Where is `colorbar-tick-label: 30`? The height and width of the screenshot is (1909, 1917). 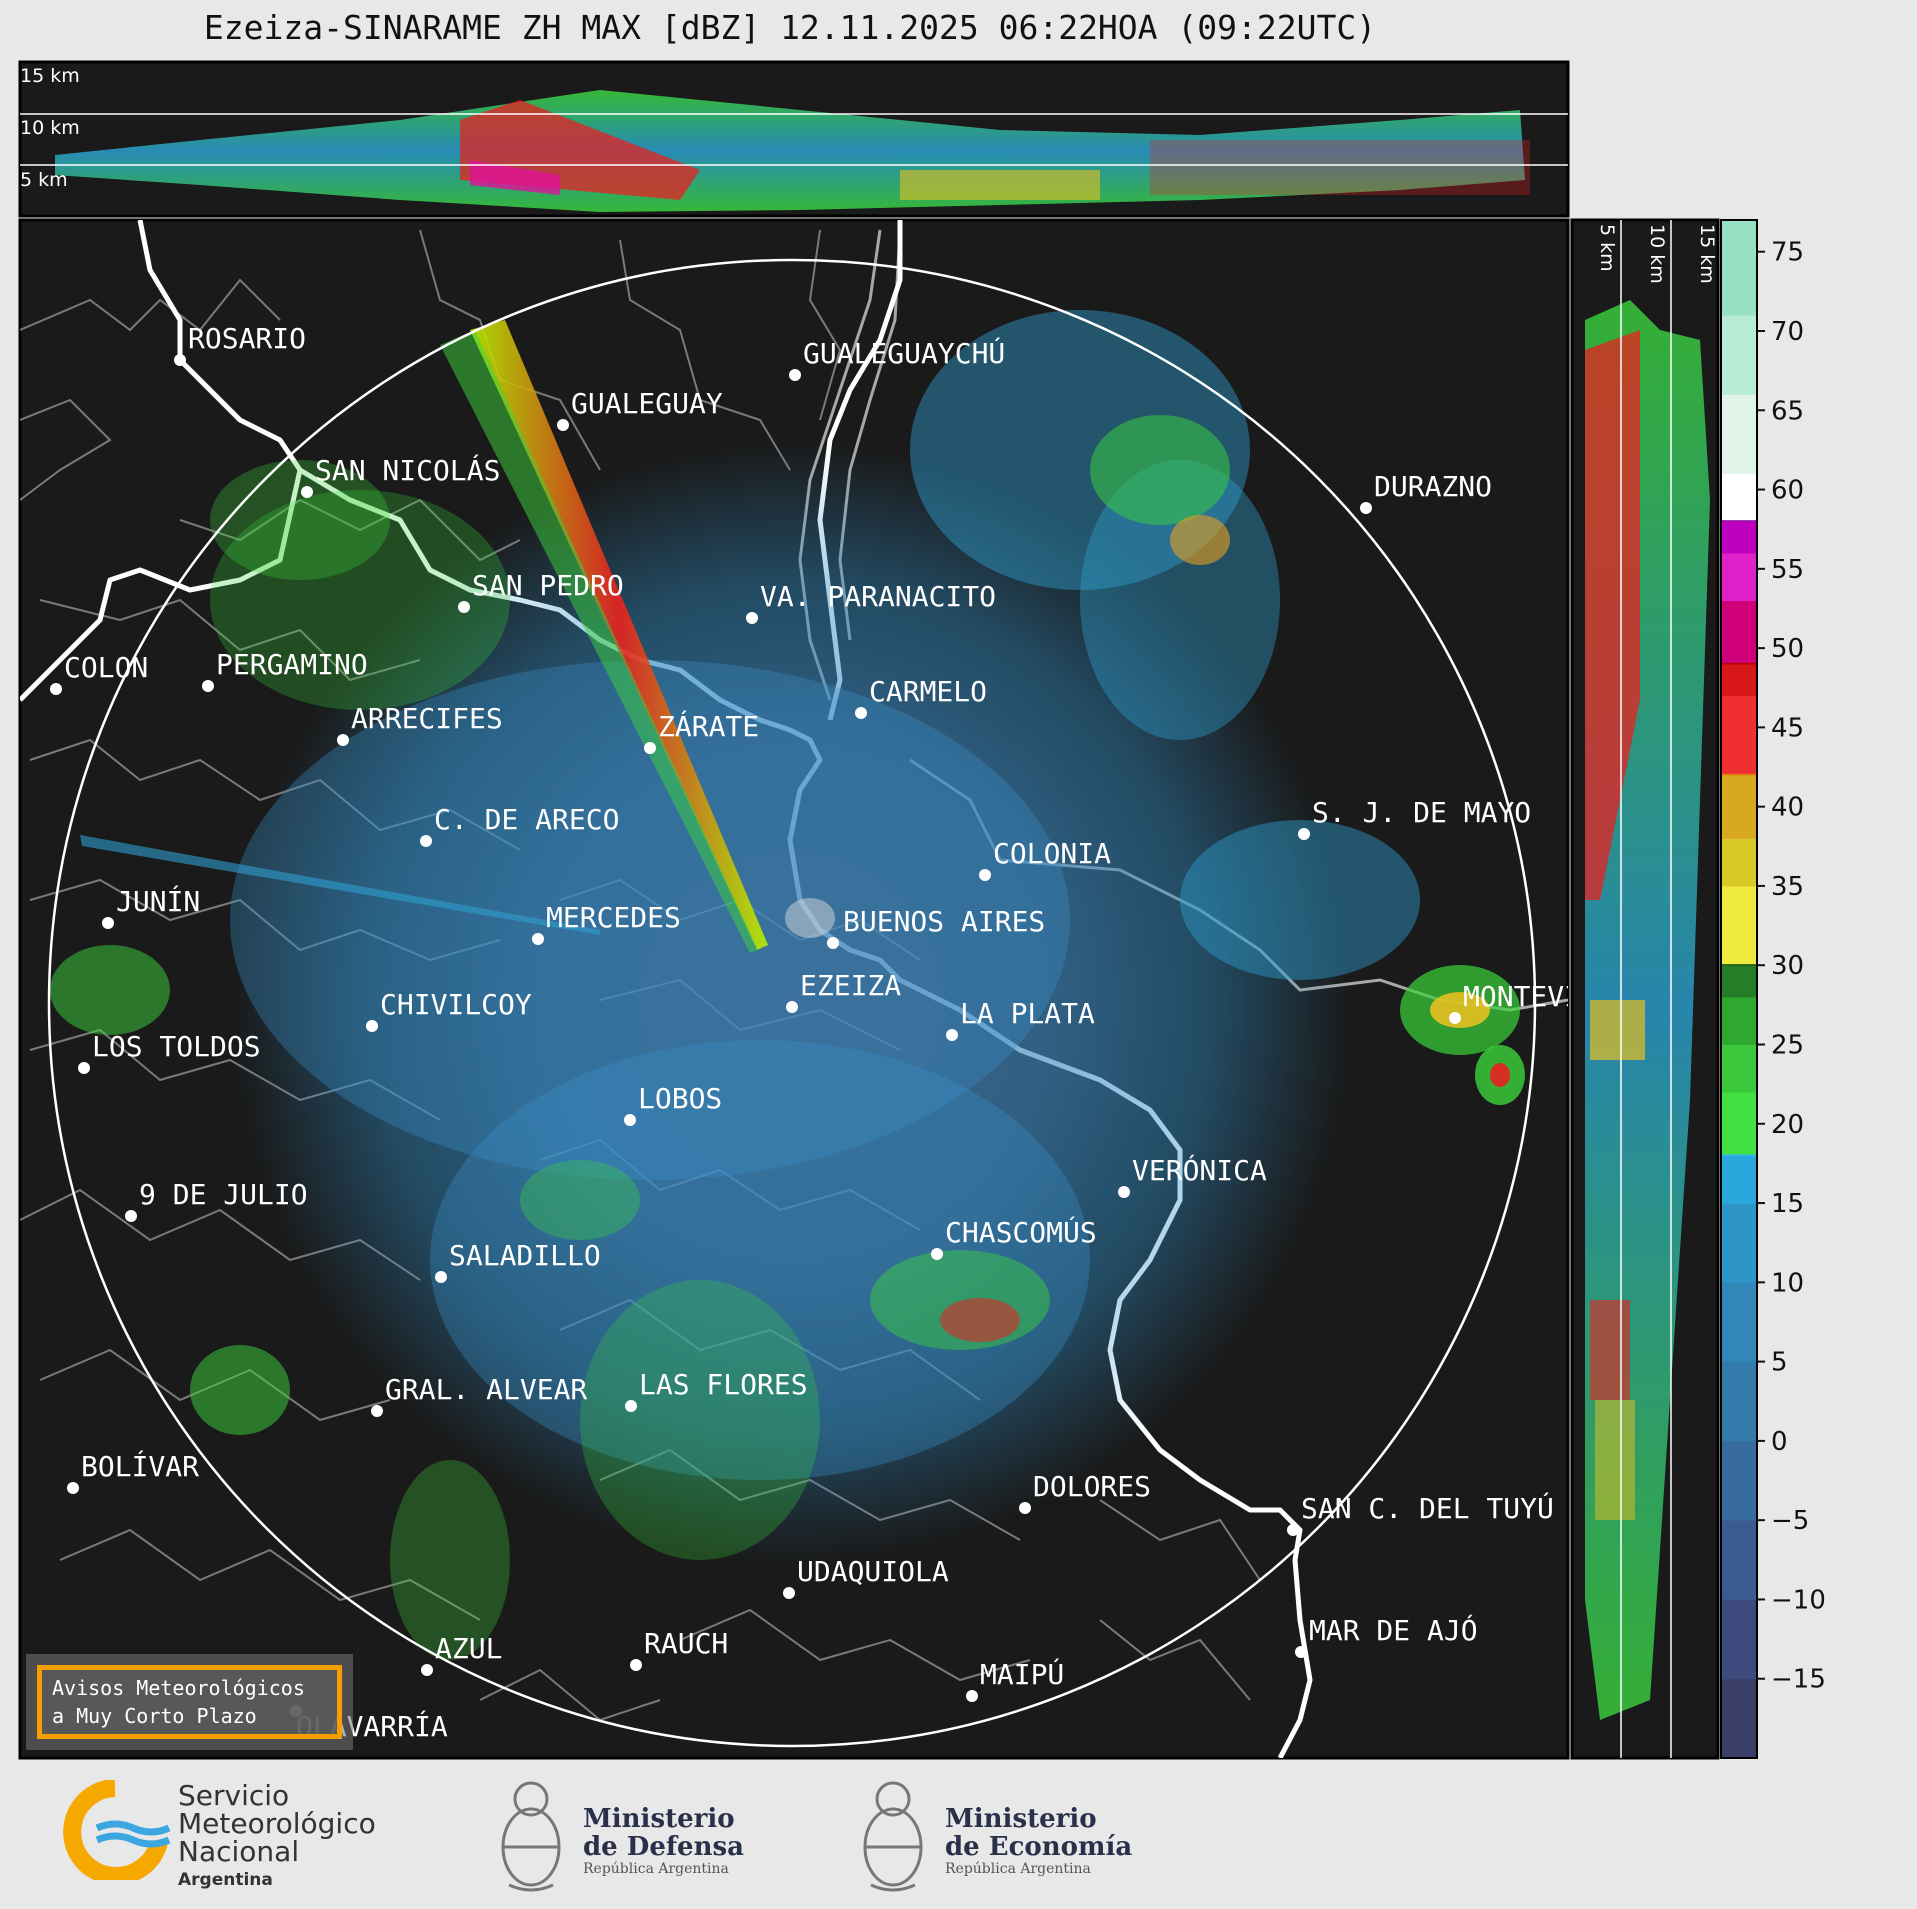 colorbar-tick-label: 30 is located at coordinates (1787, 966).